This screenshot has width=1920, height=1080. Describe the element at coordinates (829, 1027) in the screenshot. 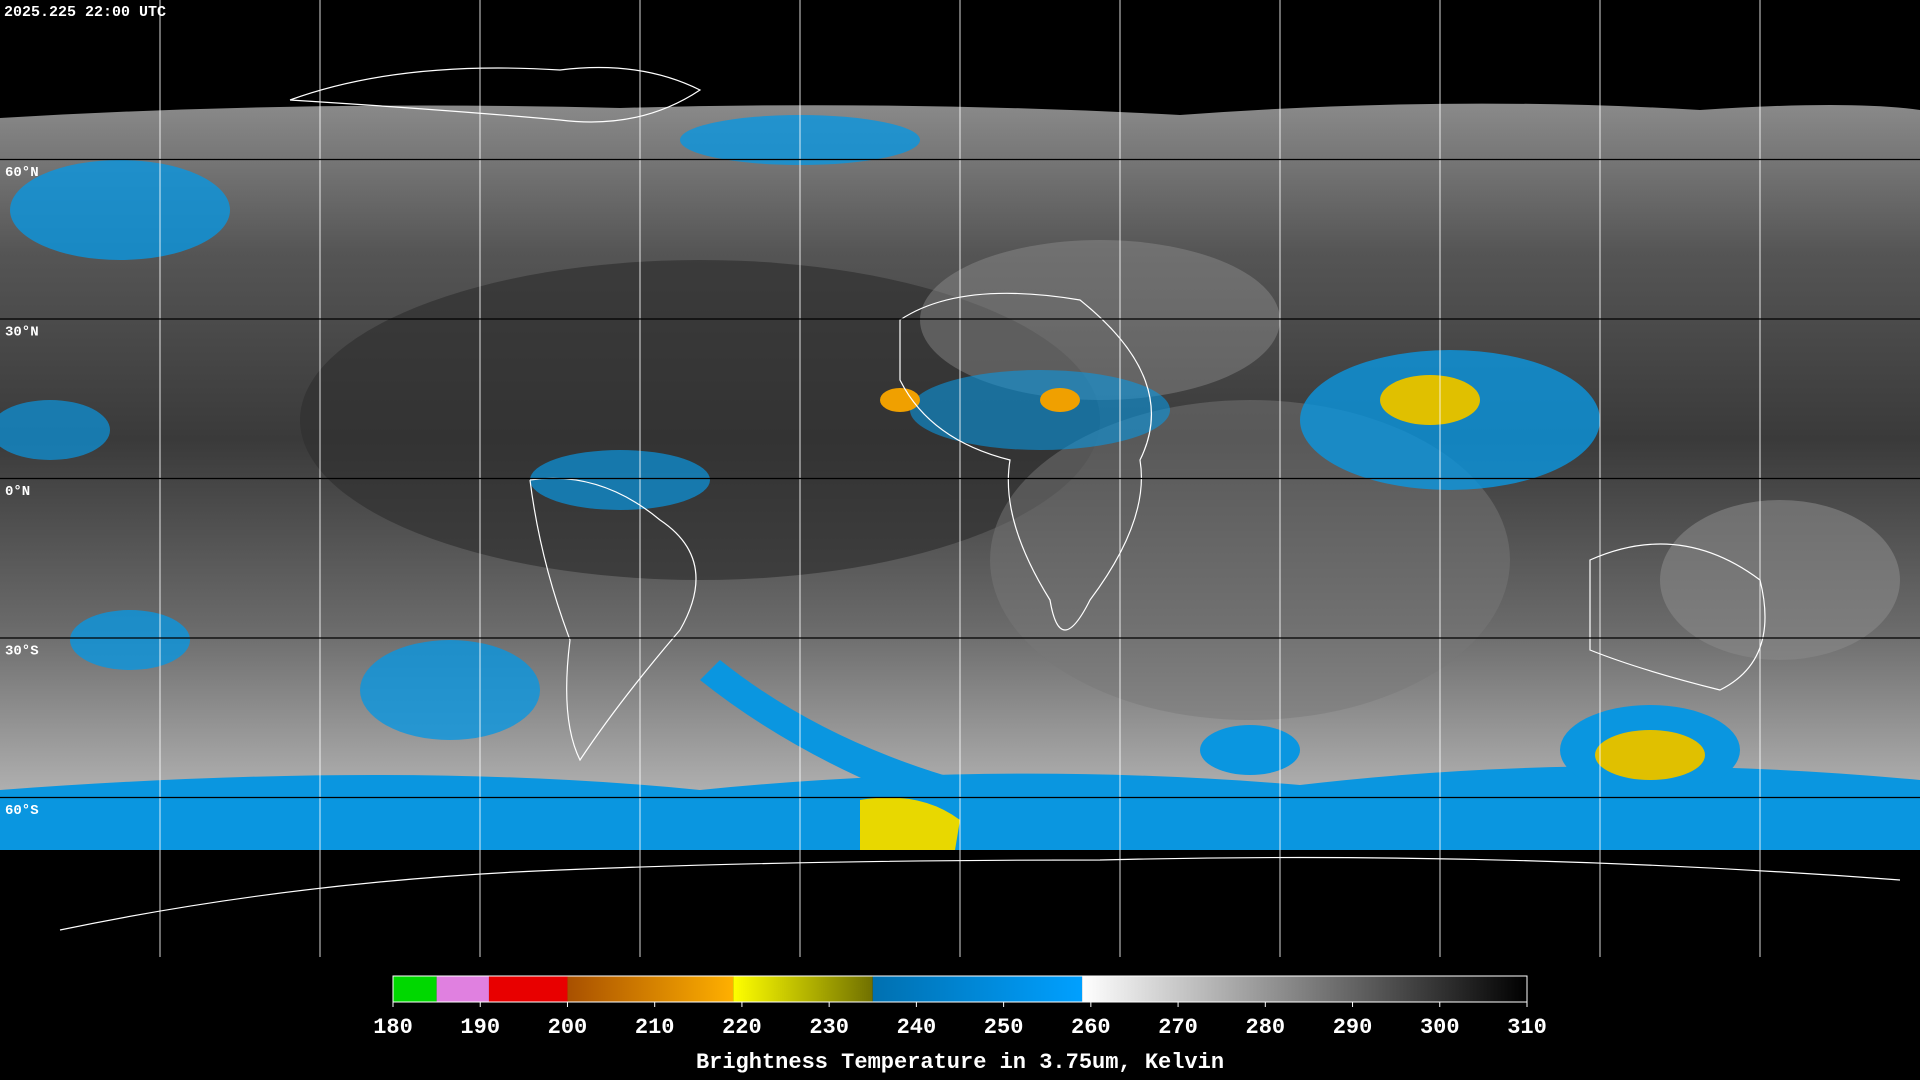

I see `colorbar-tick-label: 230` at that location.